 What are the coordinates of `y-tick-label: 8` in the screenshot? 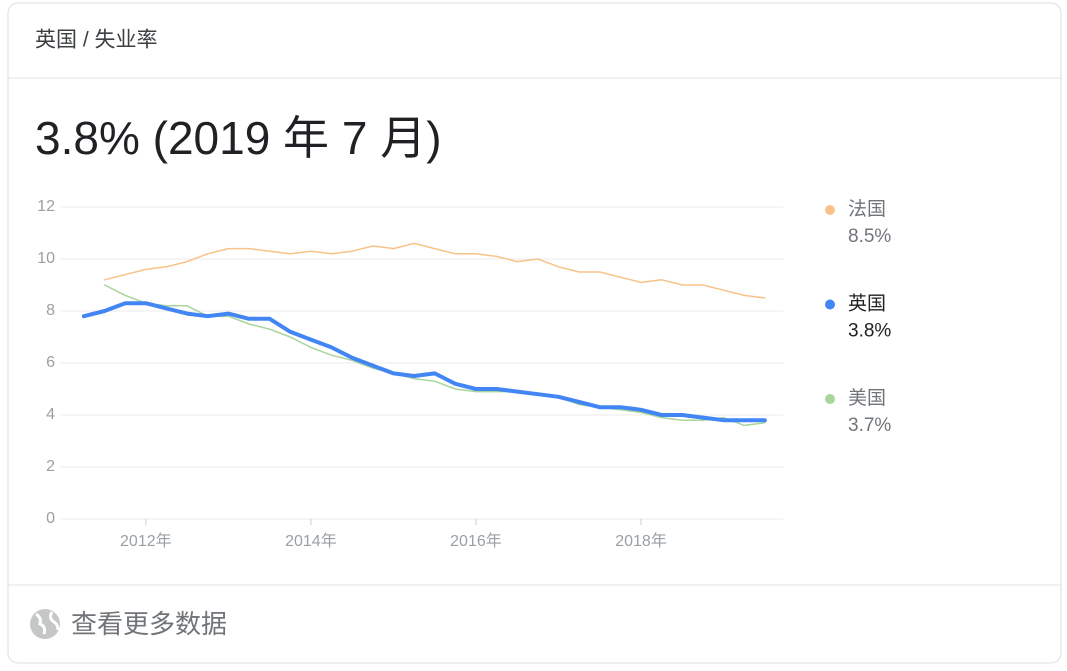 It's located at (50, 310).